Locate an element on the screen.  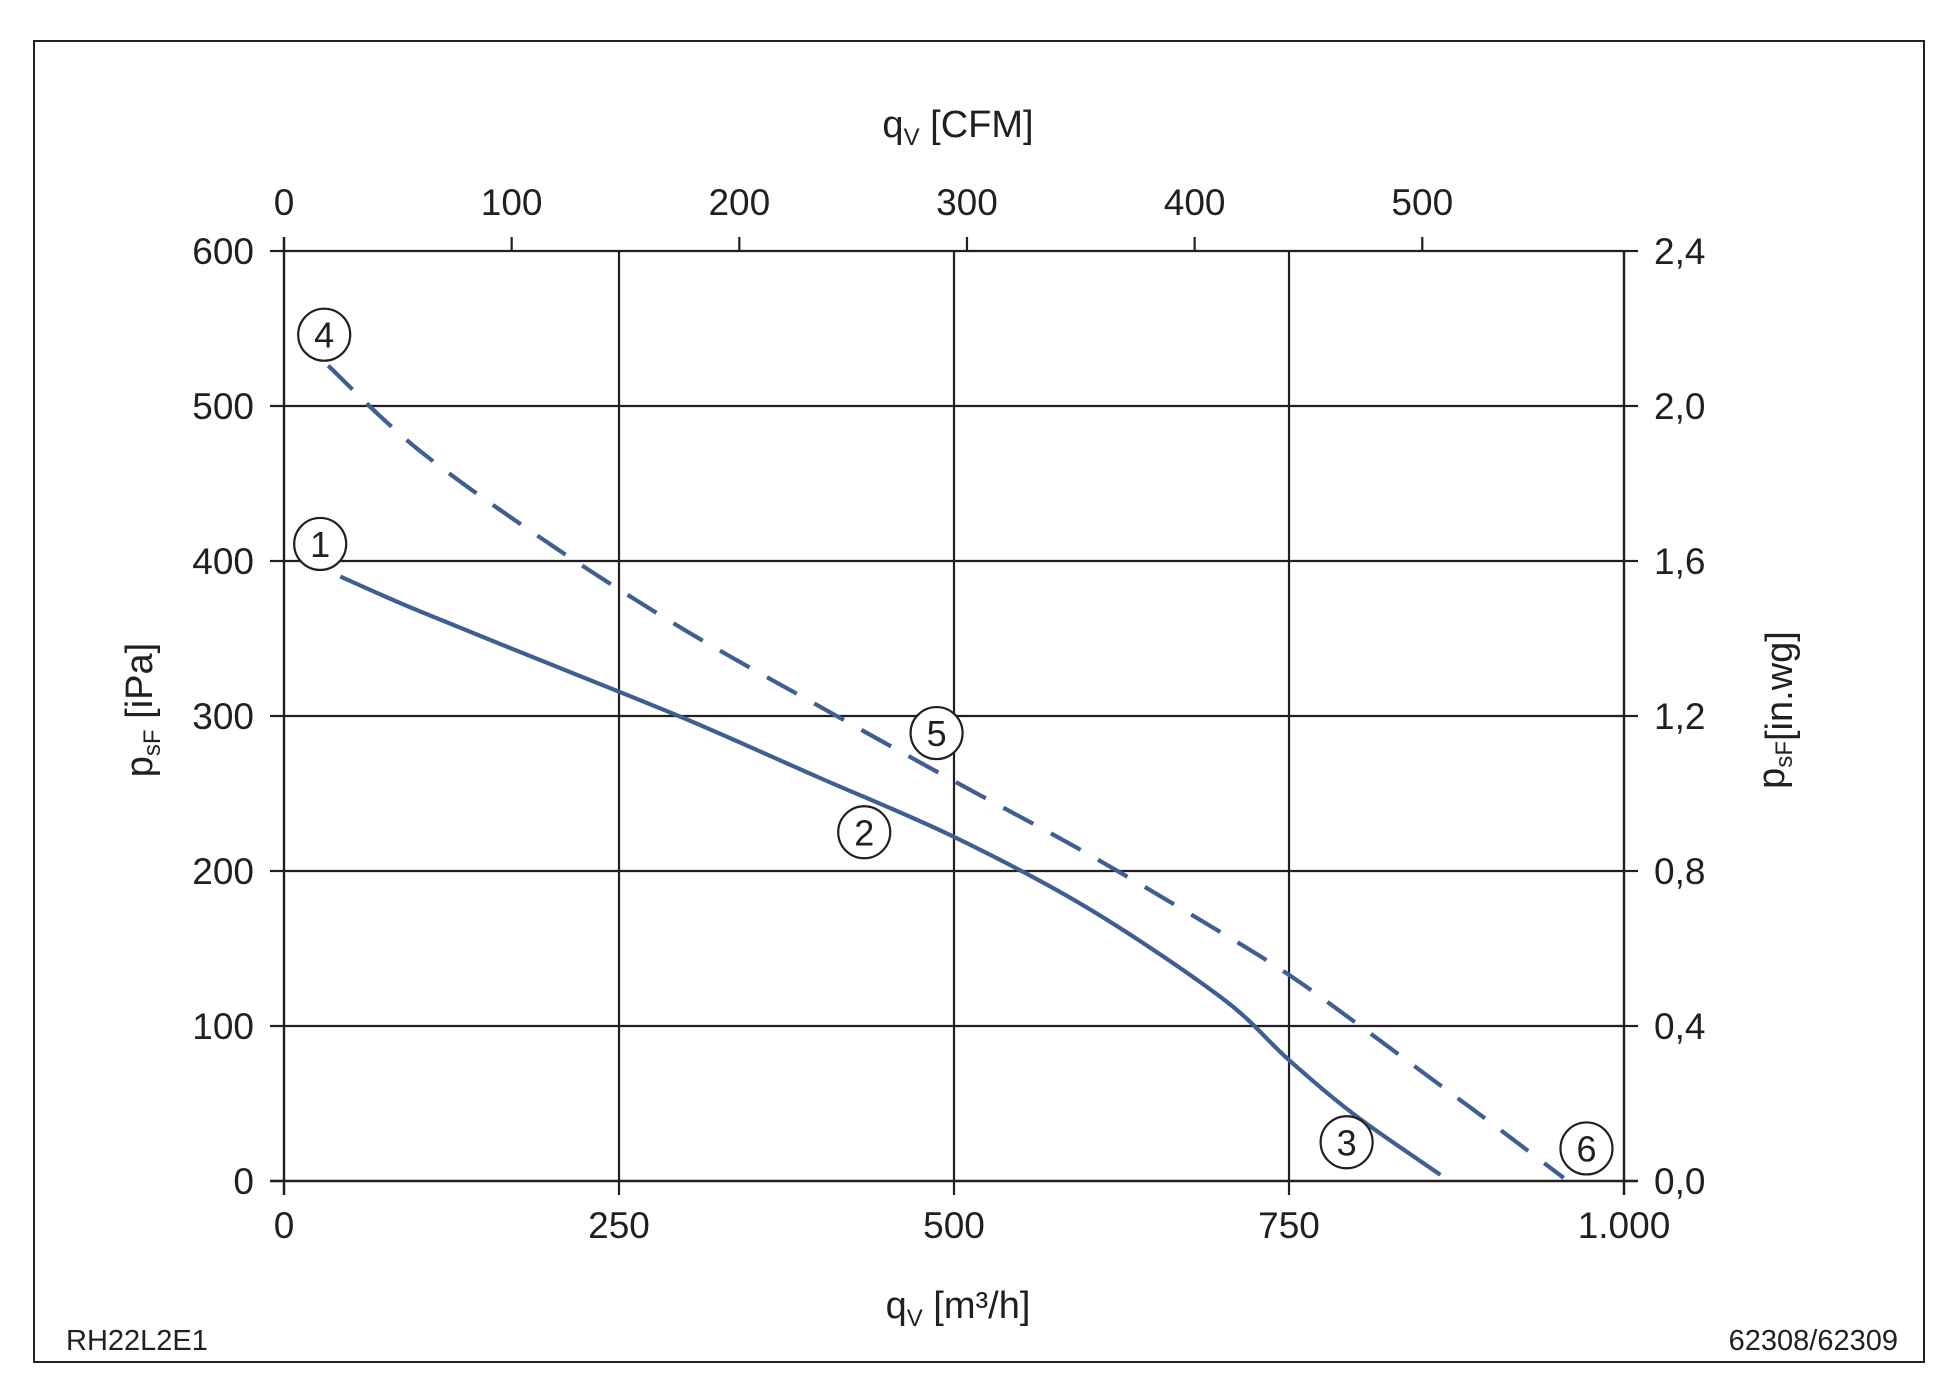
marker-label: 1 is located at coordinates (320, 544).